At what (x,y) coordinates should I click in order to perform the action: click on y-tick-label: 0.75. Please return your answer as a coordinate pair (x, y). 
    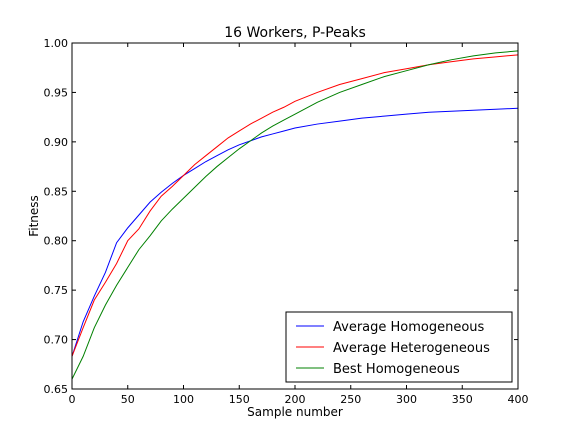
    Looking at the image, I should click on (56, 290).